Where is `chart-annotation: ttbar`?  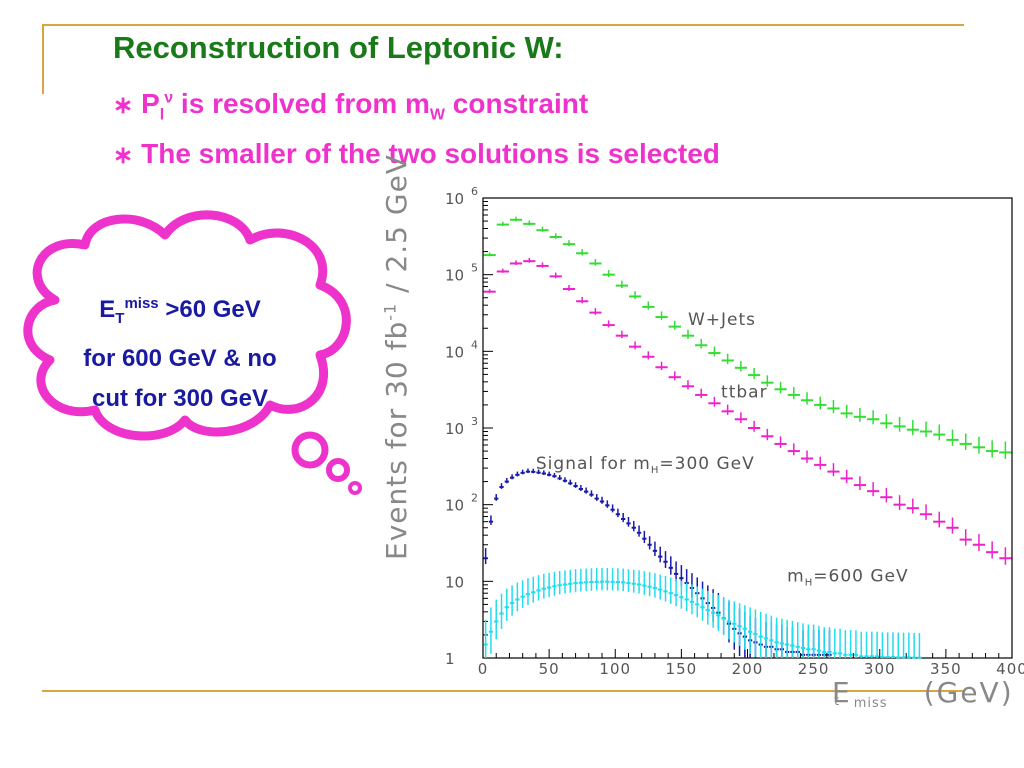 chart-annotation: ttbar is located at coordinates (744, 392).